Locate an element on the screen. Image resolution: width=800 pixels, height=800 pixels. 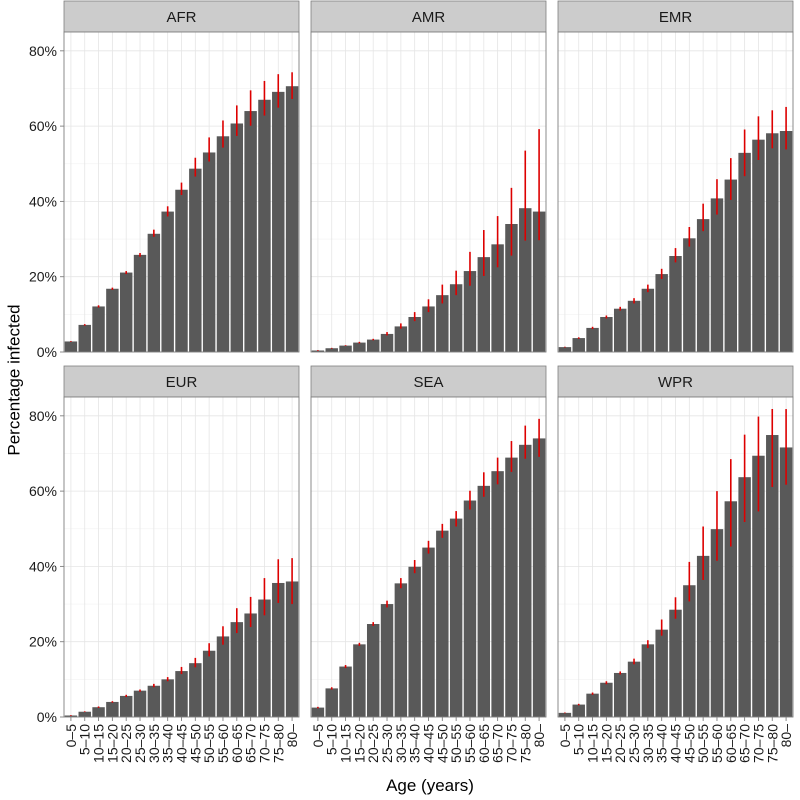
facet-label: AMR is located at coordinates (429, 17).